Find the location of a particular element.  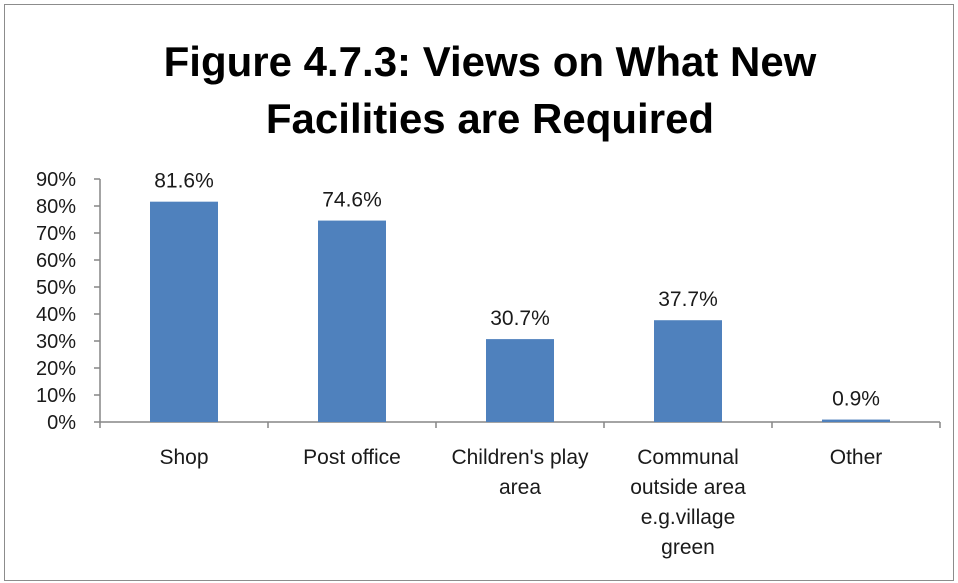

x-category-label: Communal outside area e.g.village green is located at coordinates (688, 502).